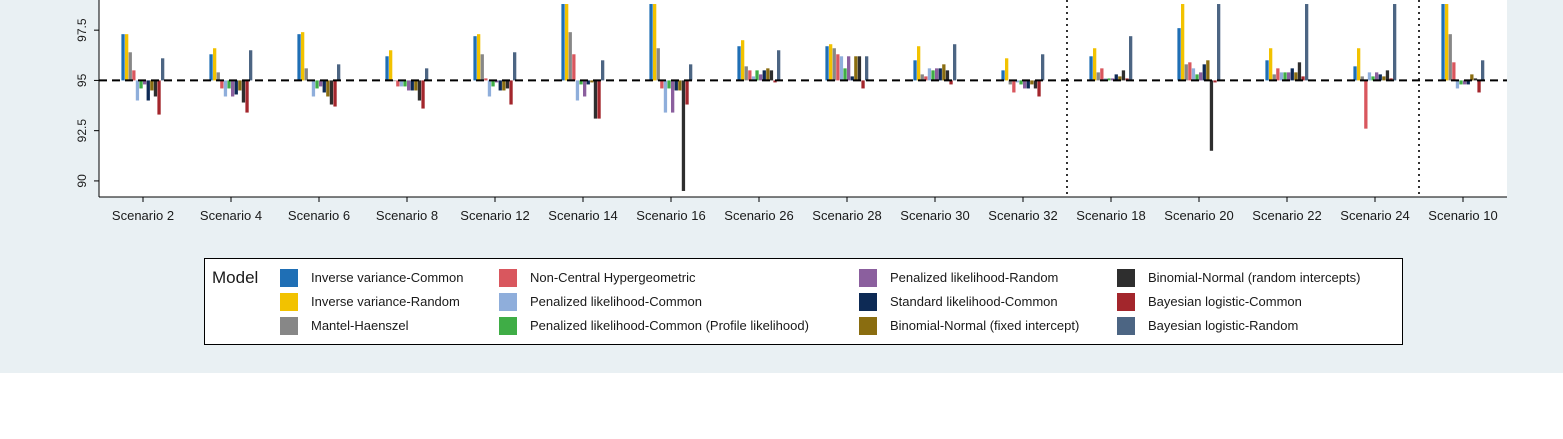 Image resolution: width=1563 pixels, height=439 pixels. I want to click on legend-label: Bayesian logistic-Random, so click(1223, 325).